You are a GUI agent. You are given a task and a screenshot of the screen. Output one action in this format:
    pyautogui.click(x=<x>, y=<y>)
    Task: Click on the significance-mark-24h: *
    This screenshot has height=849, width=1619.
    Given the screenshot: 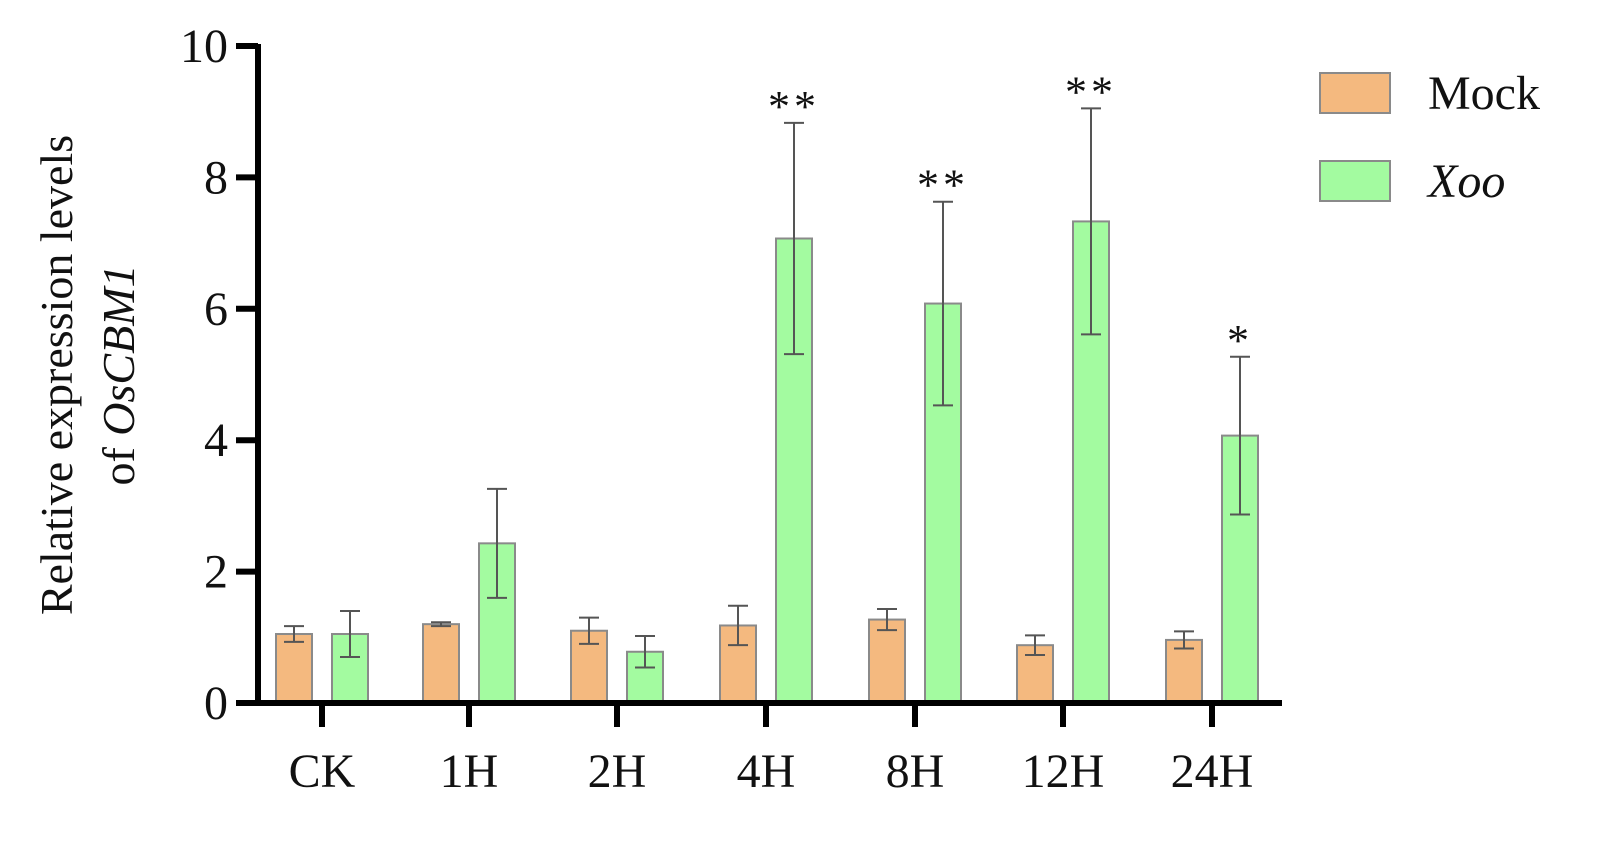 What is the action you would take?
    pyautogui.click(x=1240, y=340)
    